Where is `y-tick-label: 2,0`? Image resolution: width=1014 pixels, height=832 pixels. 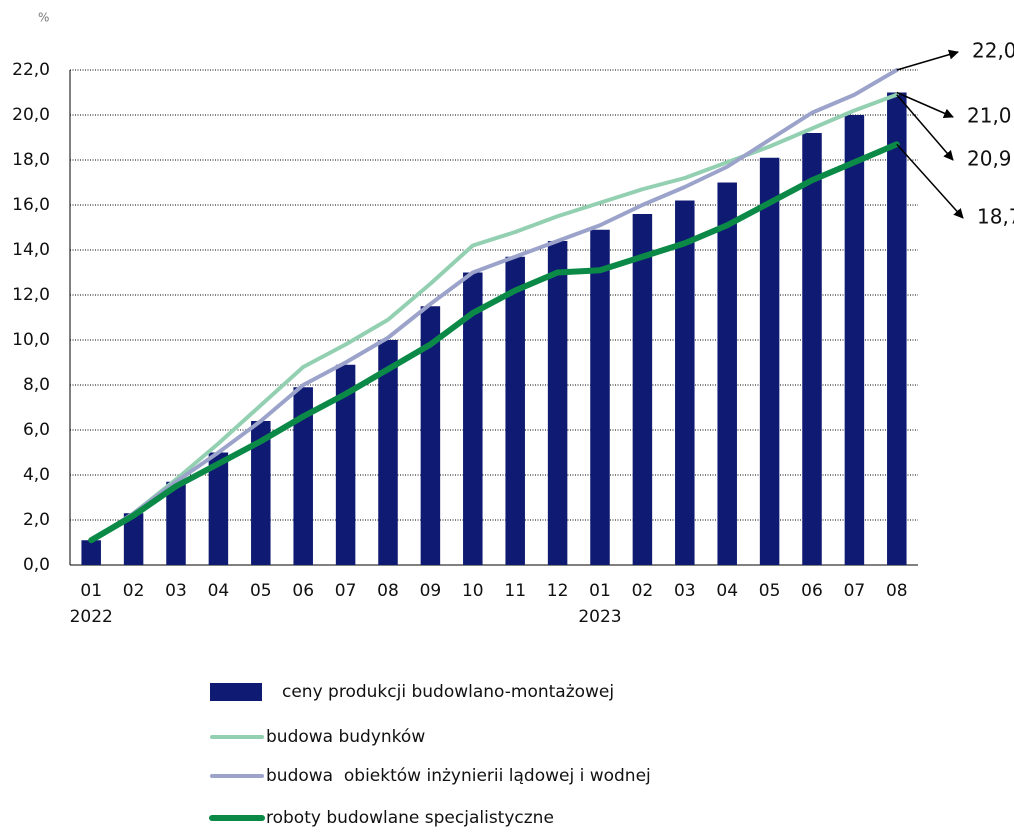
y-tick-label: 2,0 is located at coordinates (36, 520).